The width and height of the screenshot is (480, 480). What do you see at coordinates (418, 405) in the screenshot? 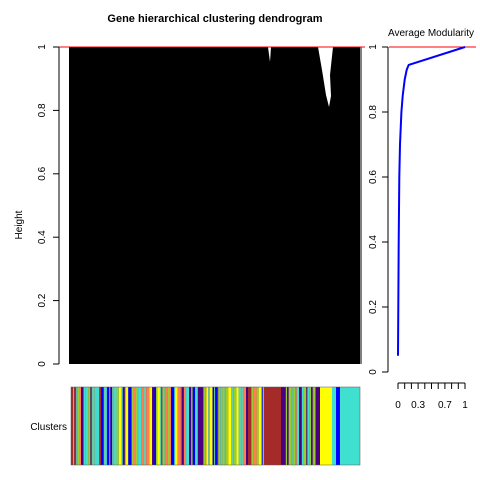
I see `modularity-x-tick-label: 0.3` at bounding box center [418, 405].